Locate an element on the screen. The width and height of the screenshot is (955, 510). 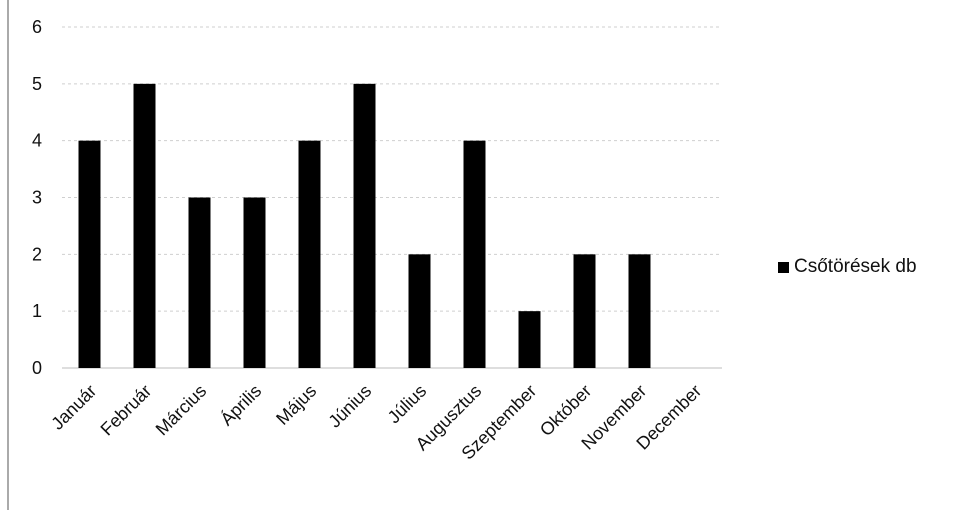
x-tick-label: Július is located at coordinates (407, 404).